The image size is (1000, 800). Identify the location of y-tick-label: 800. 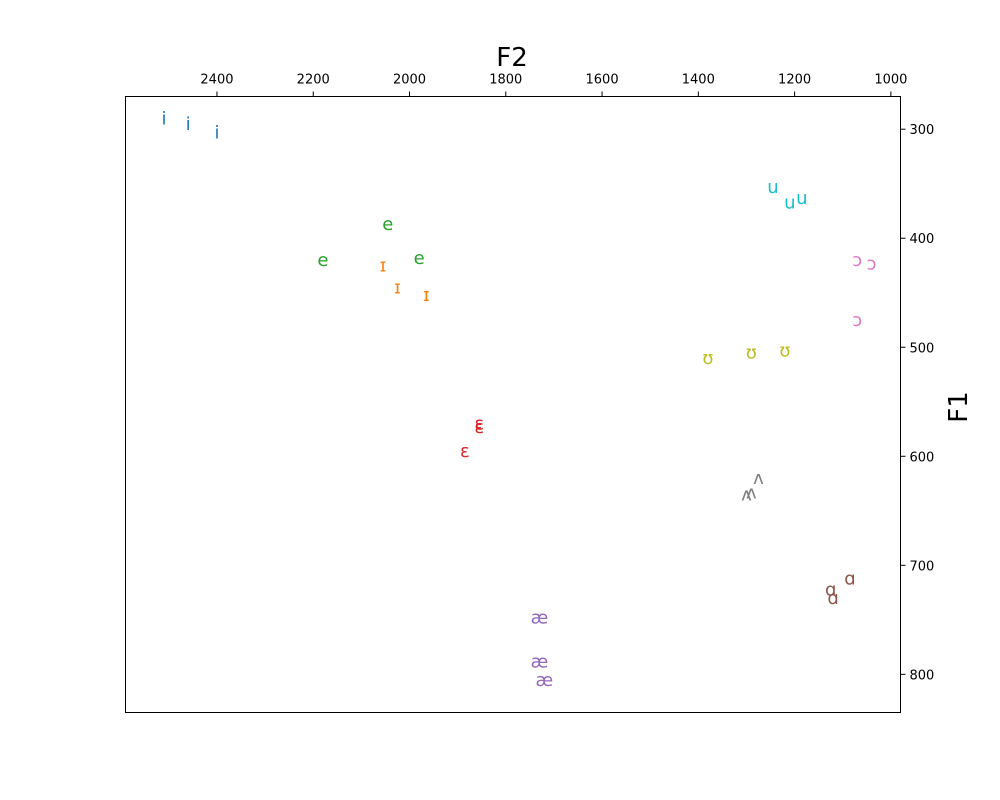
(922, 675).